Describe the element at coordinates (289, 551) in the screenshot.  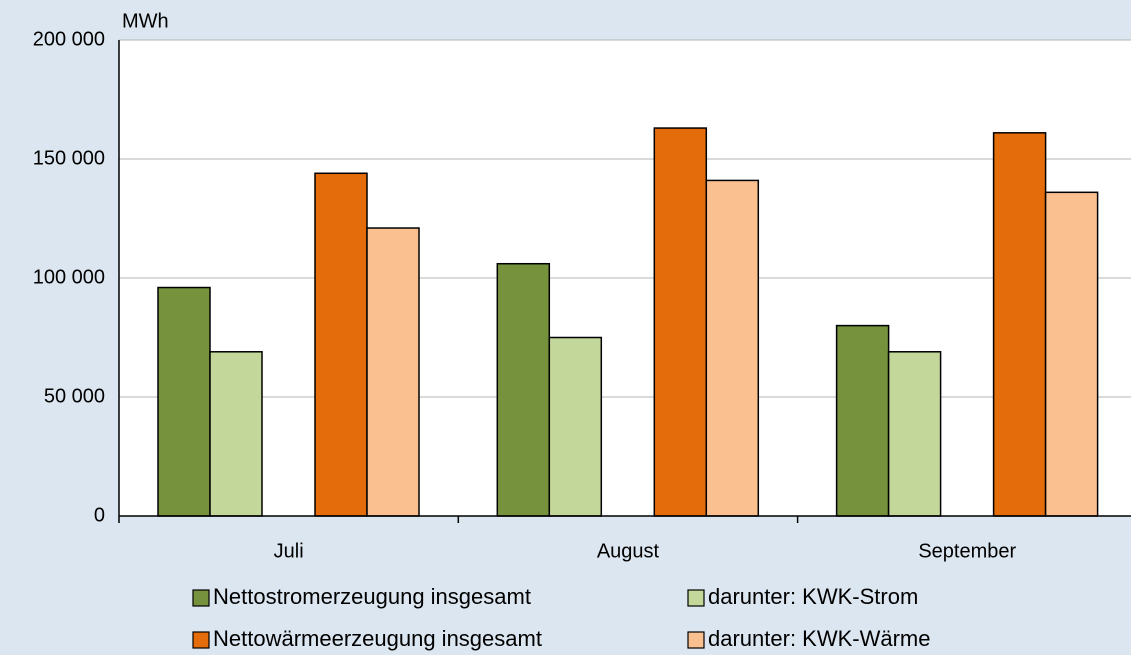
I see `x-tick-label: Juli` at that location.